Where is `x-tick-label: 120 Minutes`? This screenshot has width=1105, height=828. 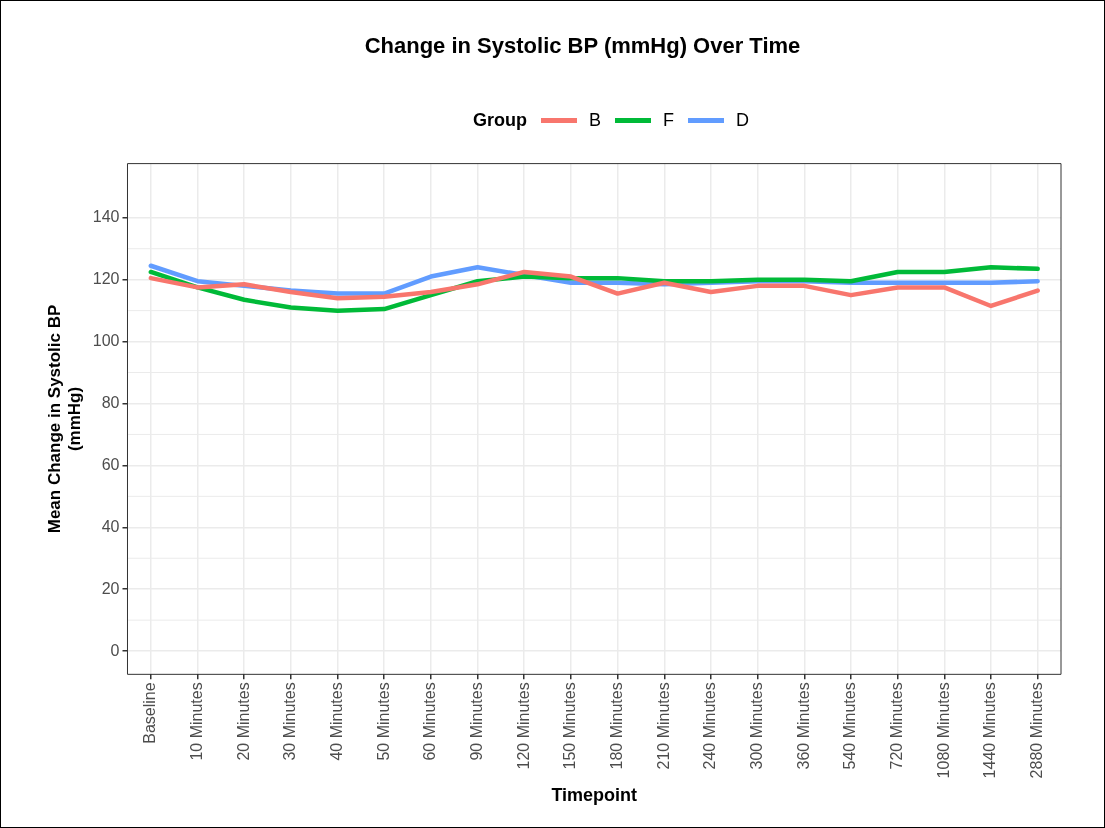
x-tick-label: 120 Minutes is located at coordinates (523, 726).